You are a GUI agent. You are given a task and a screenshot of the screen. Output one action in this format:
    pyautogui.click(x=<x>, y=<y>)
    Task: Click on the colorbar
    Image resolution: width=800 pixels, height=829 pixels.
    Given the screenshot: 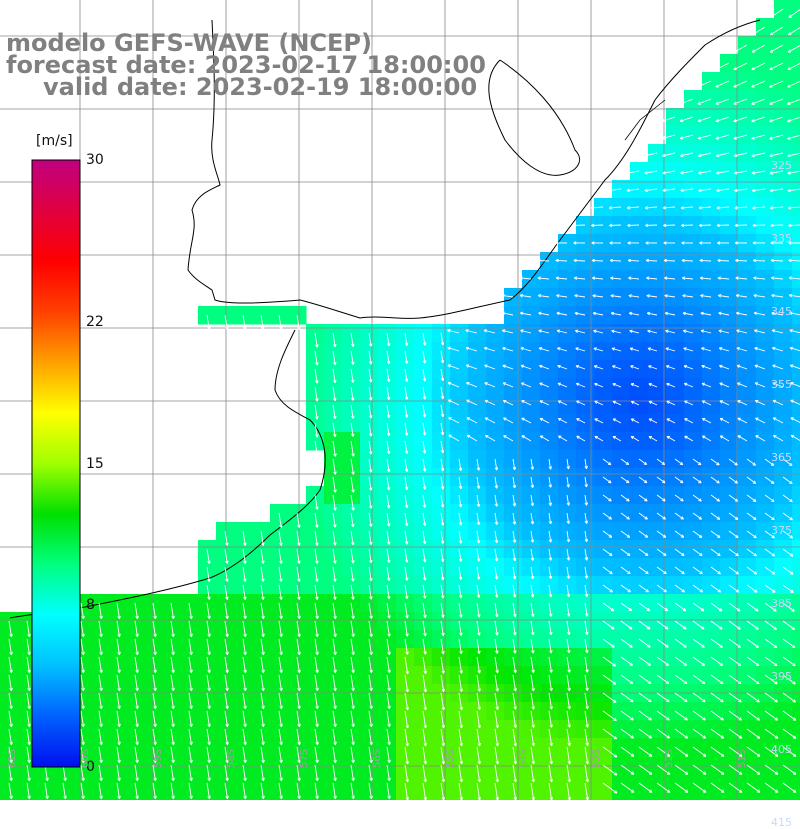 What is the action you would take?
    pyautogui.click(x=56, y=463)
    